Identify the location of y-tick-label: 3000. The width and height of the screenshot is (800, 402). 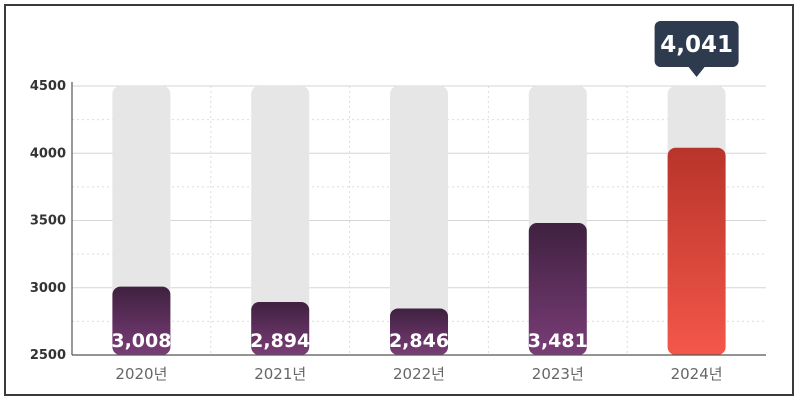
(48, 288).